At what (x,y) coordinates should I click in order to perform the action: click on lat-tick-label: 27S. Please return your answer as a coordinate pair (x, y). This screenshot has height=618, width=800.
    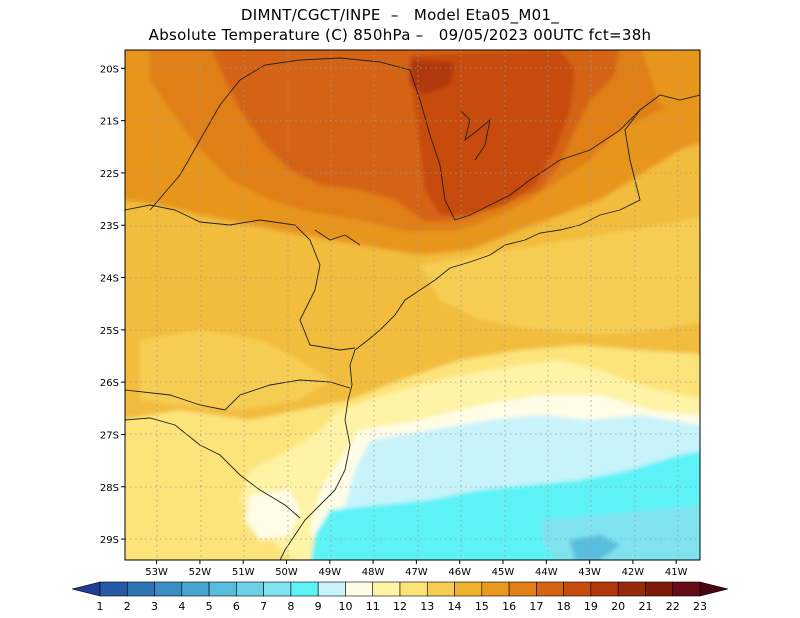
    Looking at the image, I should click on (109, 435).